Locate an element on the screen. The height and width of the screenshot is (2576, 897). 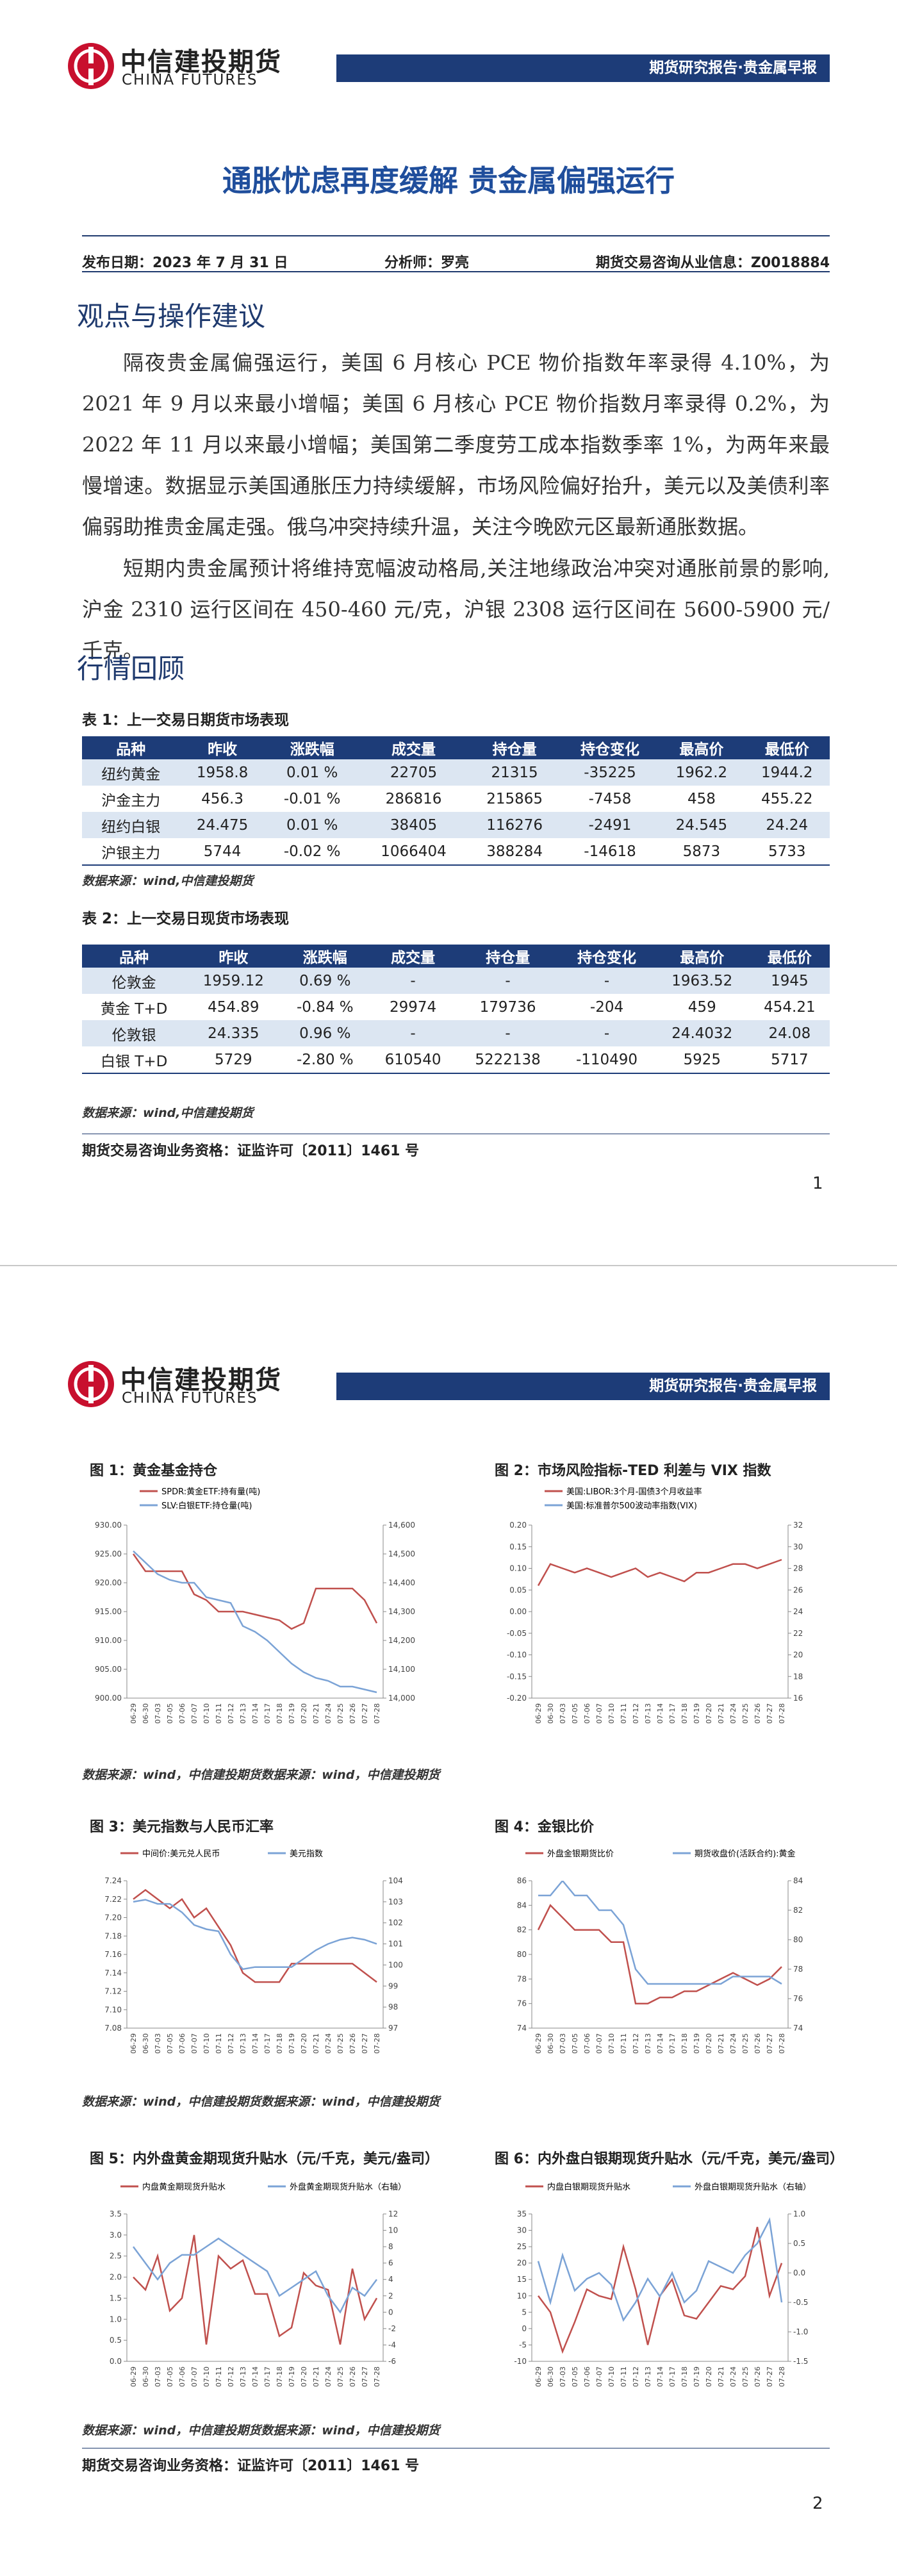
table-cell: 黄金 T+D is located at coordinates (134, 1009).